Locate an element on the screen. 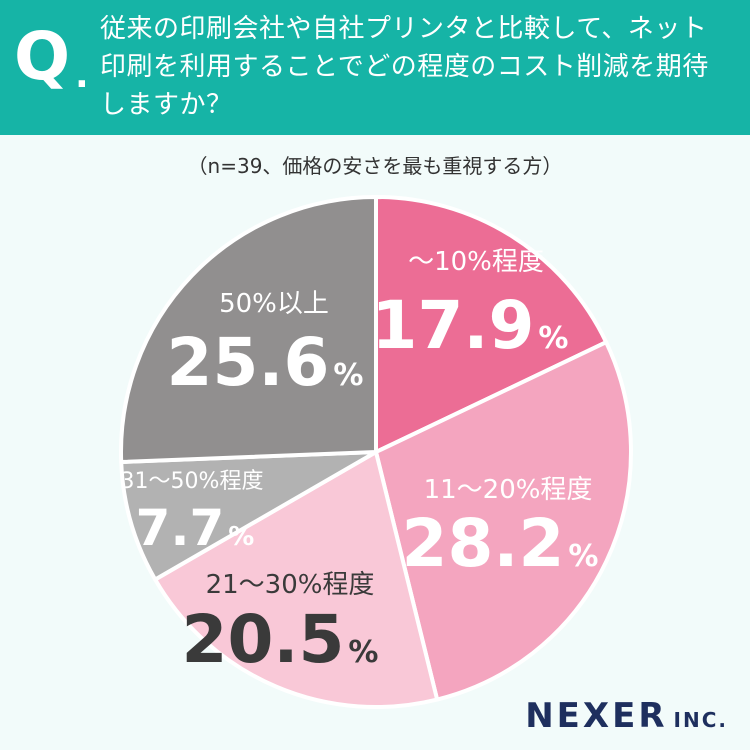 The image size is (750, 750). question-line: しますか？ is located at coordinates (166, 105).